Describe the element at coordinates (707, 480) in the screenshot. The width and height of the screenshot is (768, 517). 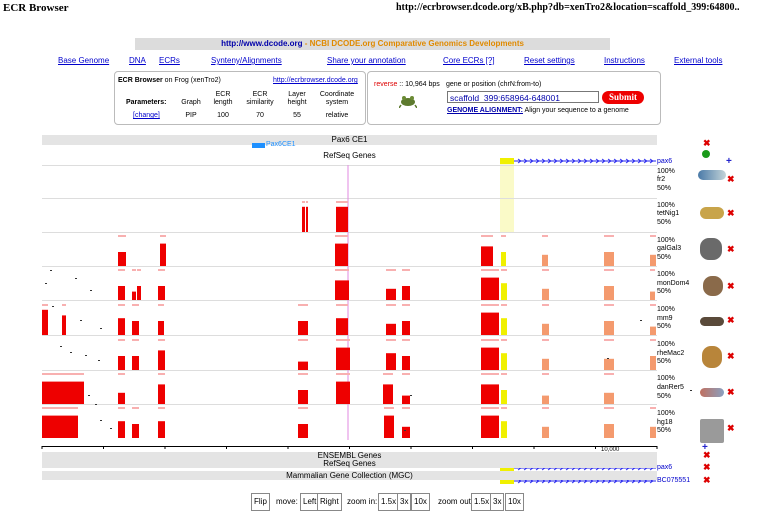
I see `remove-mgc-icon: ✖` at that location.